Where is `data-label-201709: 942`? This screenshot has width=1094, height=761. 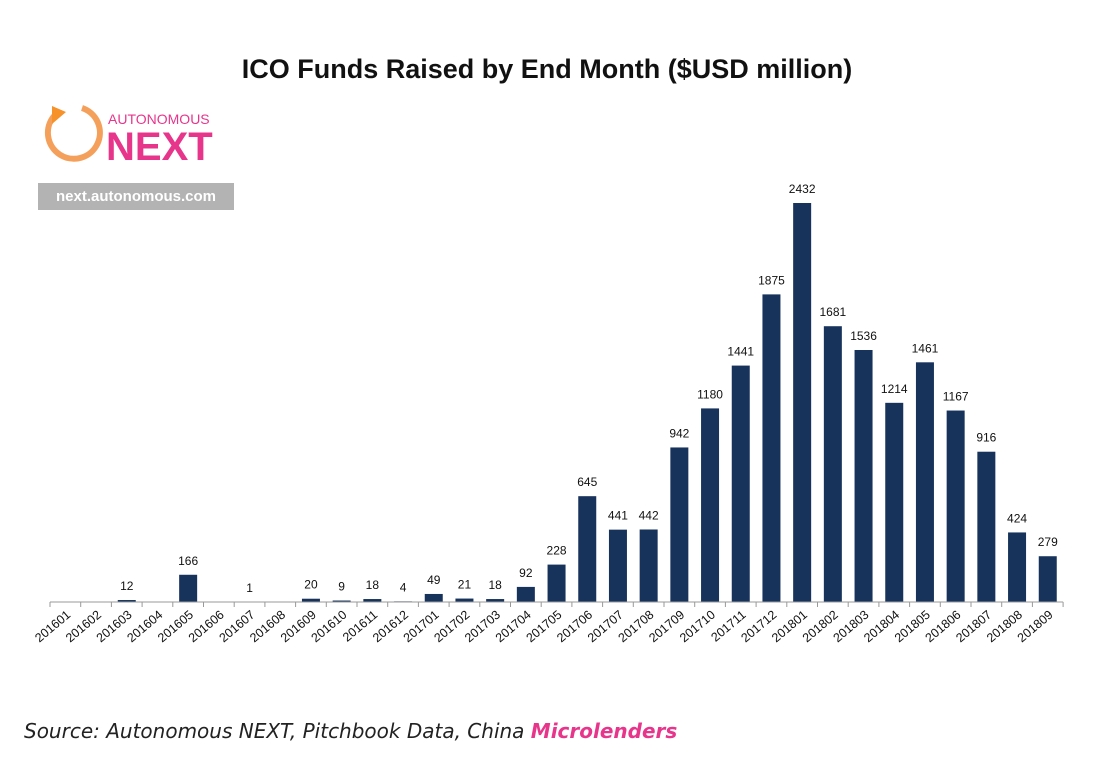 data-label-201709: 942 is located at coordinates (679, 433).